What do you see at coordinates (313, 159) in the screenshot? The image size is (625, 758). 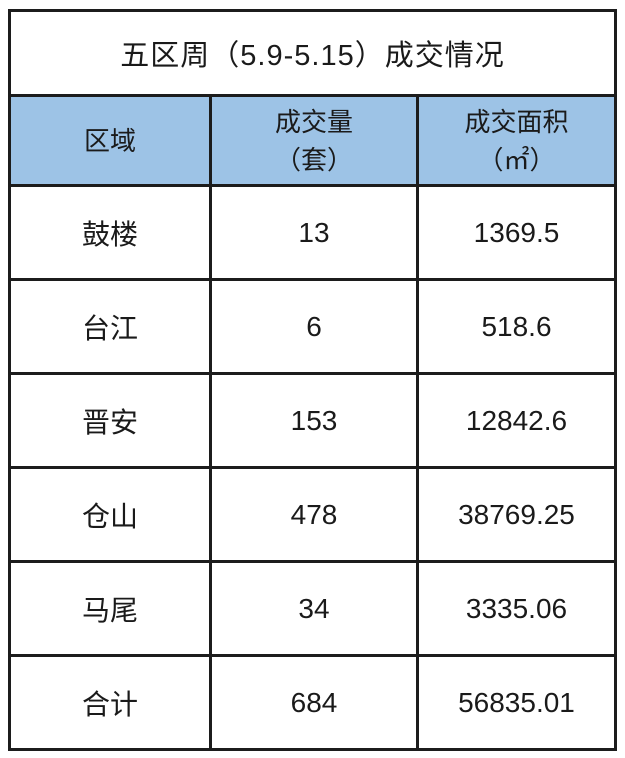 I see `header-volume-line2: （套）` at bounding box center [313, 159].